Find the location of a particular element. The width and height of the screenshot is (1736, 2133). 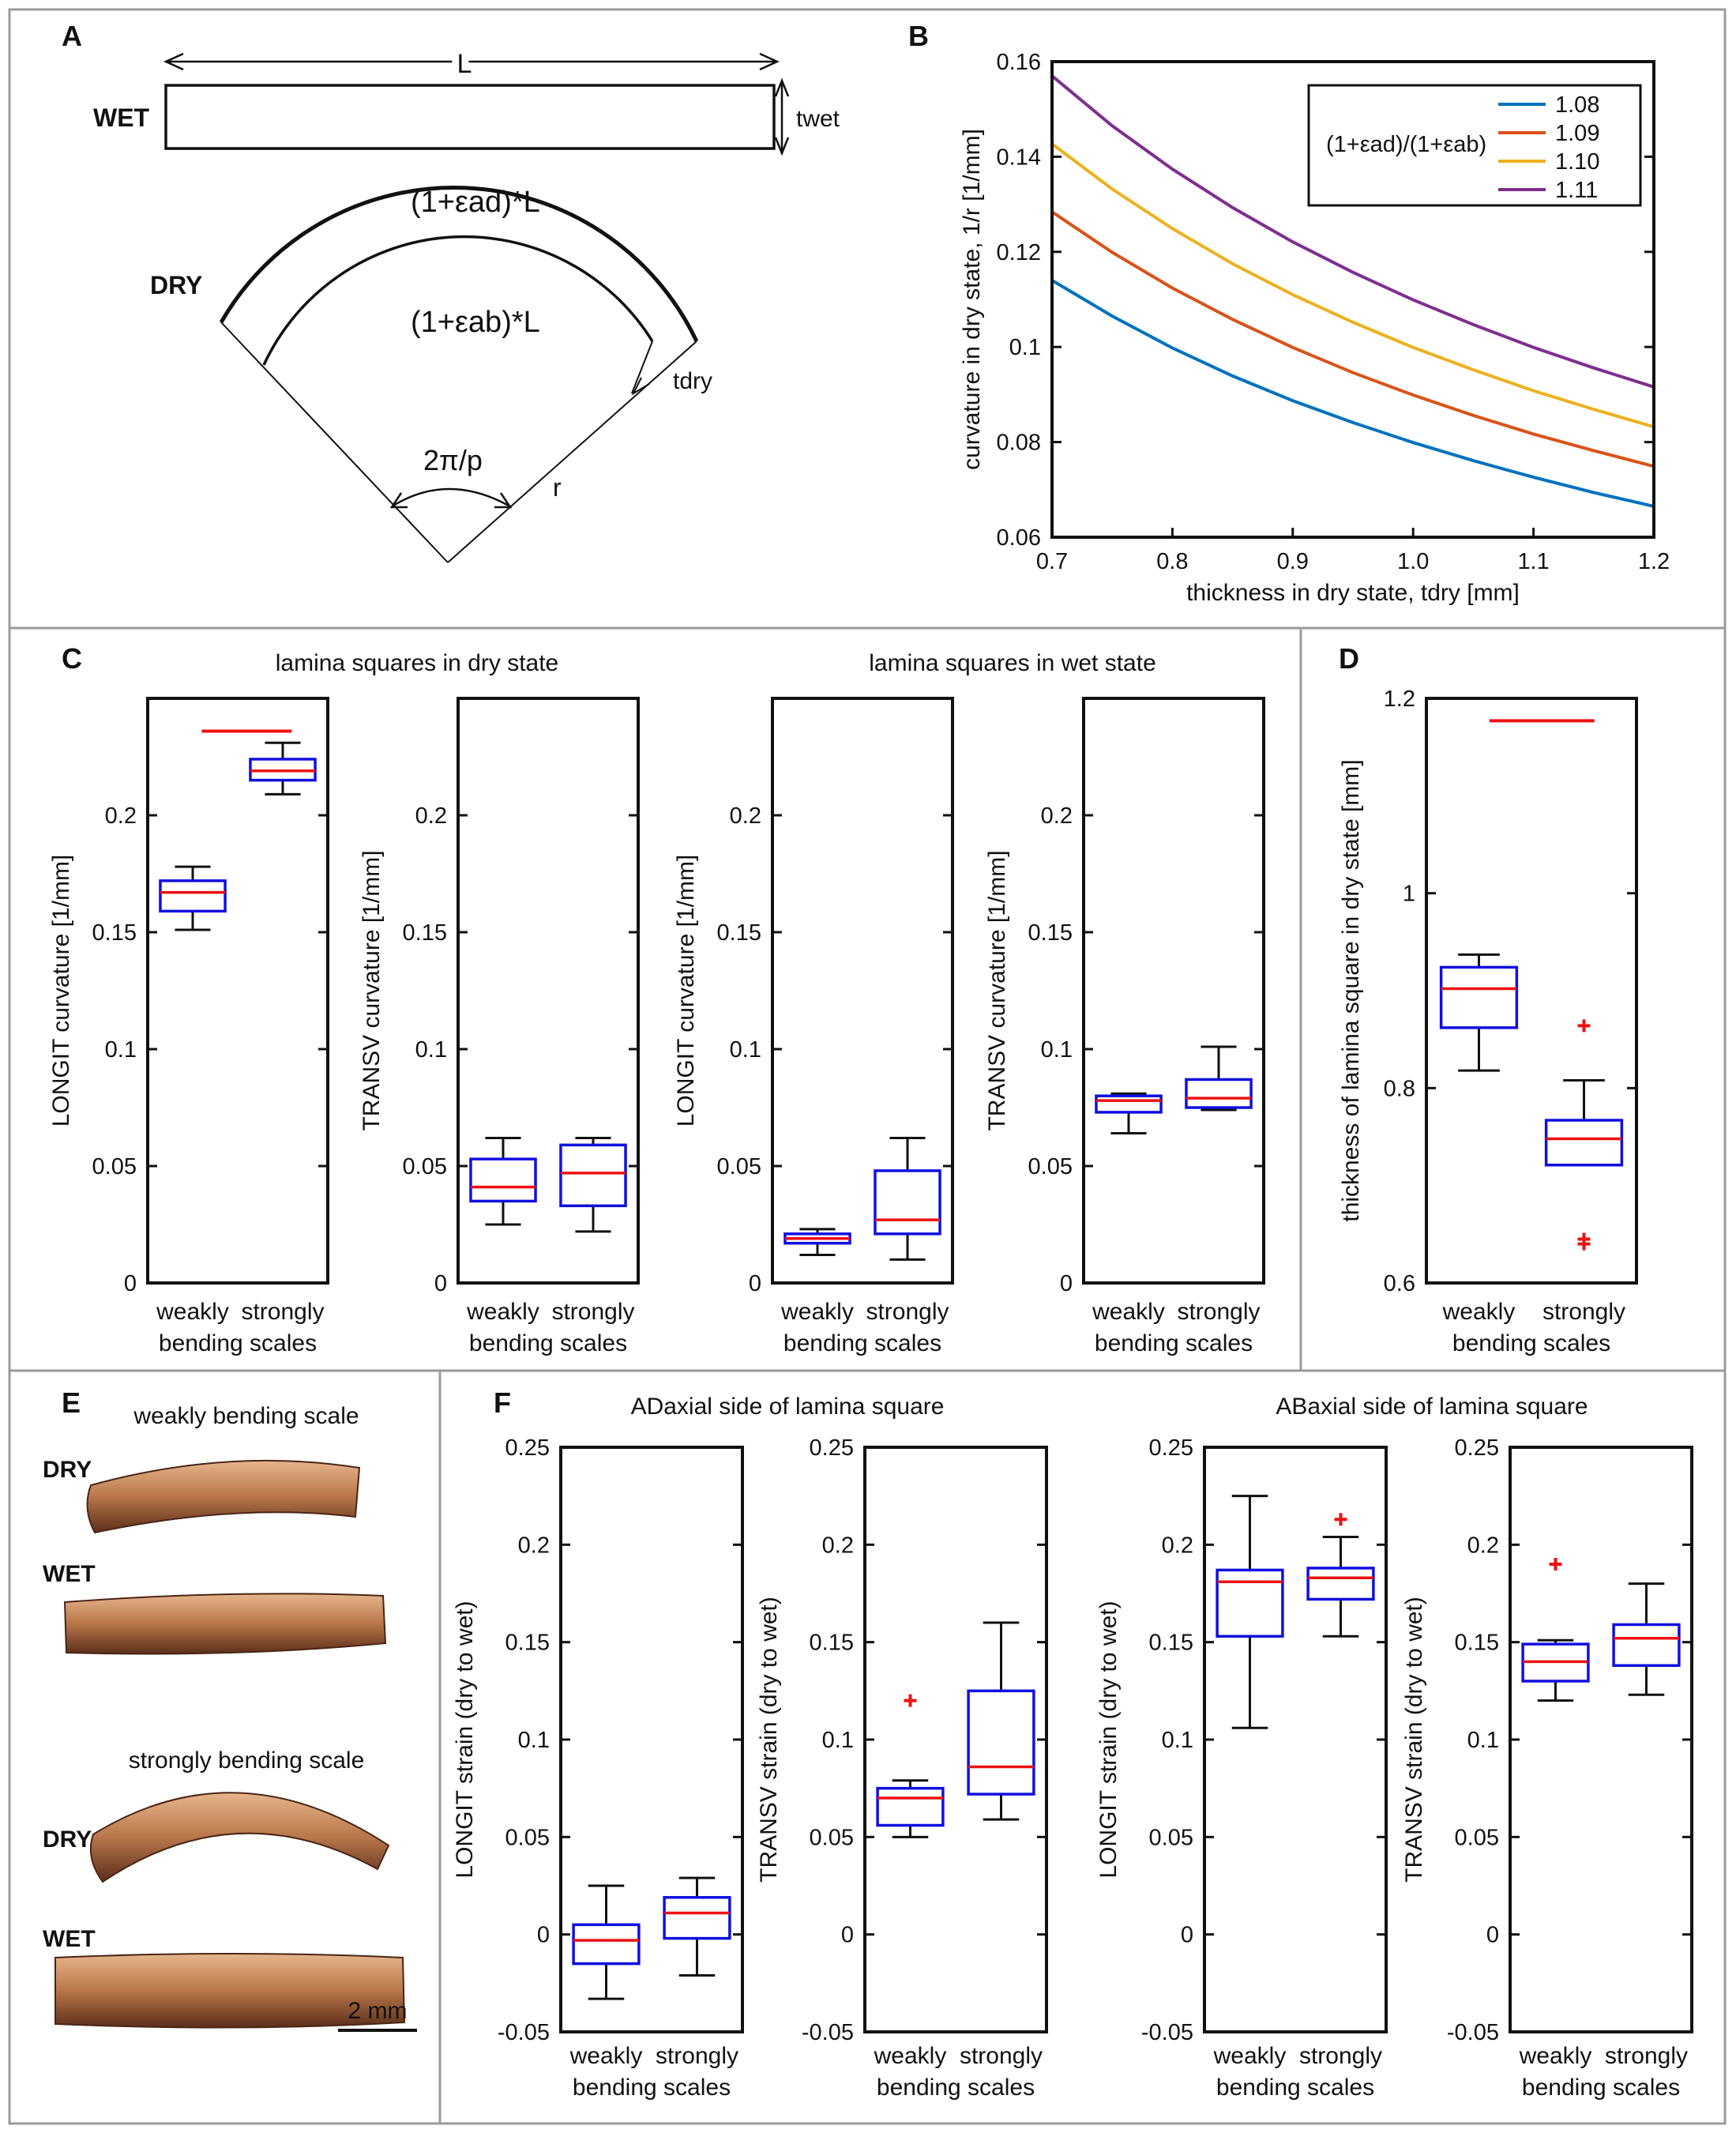

panel-label-e: E is located at coordinates (71, 1403).